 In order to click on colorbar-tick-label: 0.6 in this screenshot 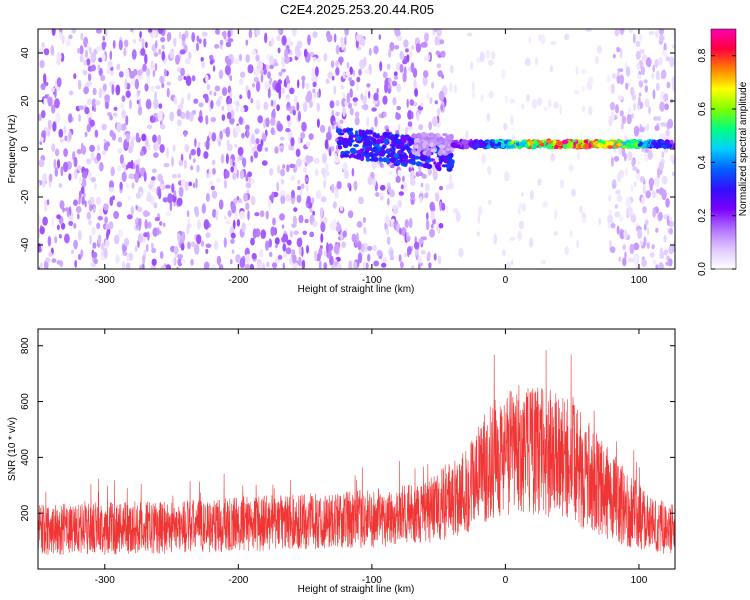, I will do `click(702, 109)`.